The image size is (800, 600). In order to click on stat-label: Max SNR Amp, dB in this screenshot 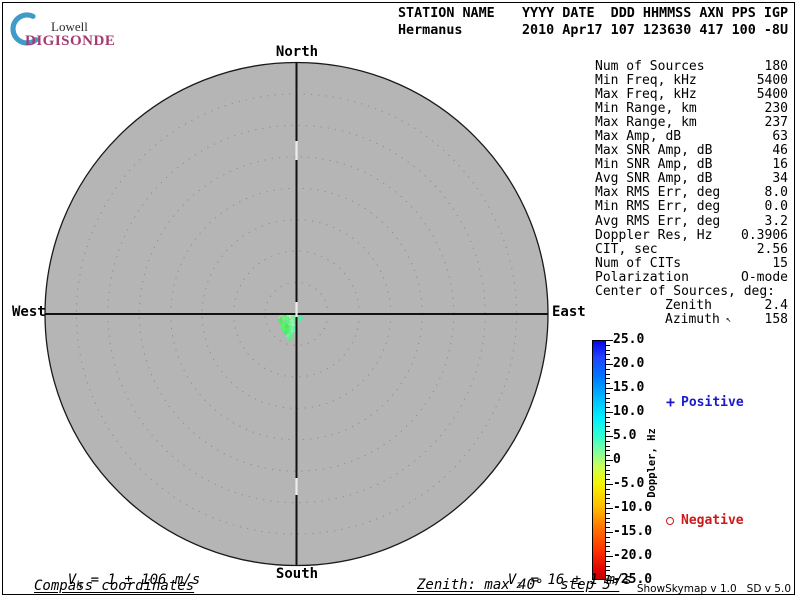, I will do `click(654, 151)`.